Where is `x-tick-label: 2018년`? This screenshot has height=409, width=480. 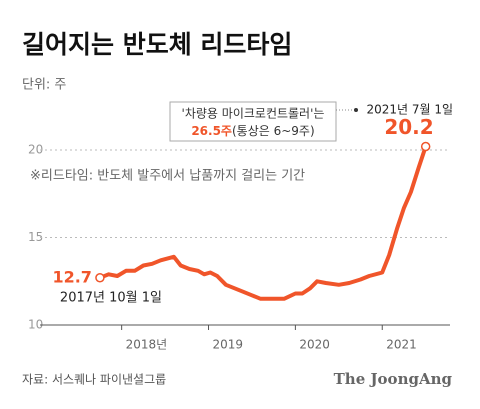 x-tick-label: 2018년 is located at coordinates (147, 345).